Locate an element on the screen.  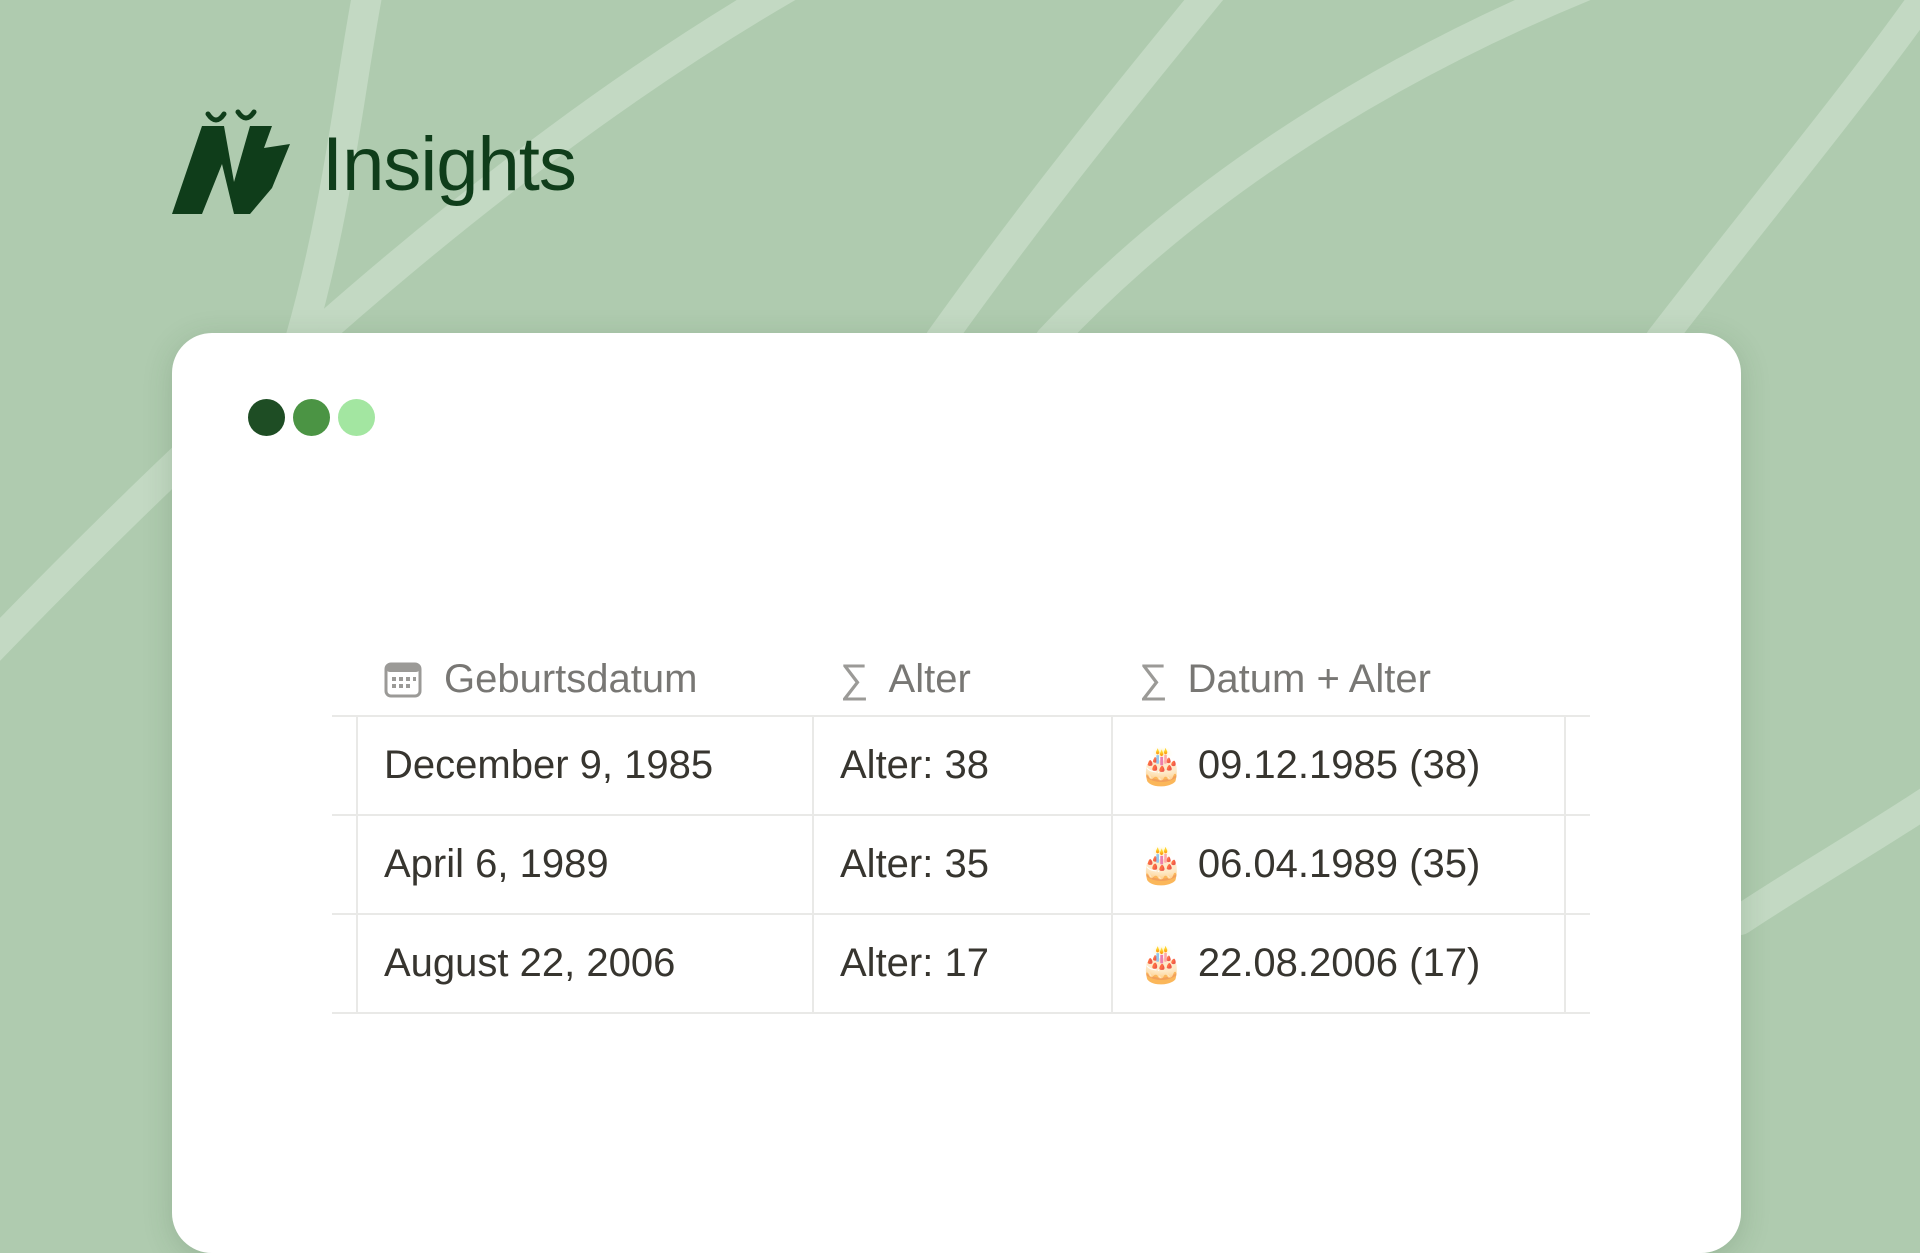
column-header-alter: ∑ Alter is located at coordinates (963, 679).